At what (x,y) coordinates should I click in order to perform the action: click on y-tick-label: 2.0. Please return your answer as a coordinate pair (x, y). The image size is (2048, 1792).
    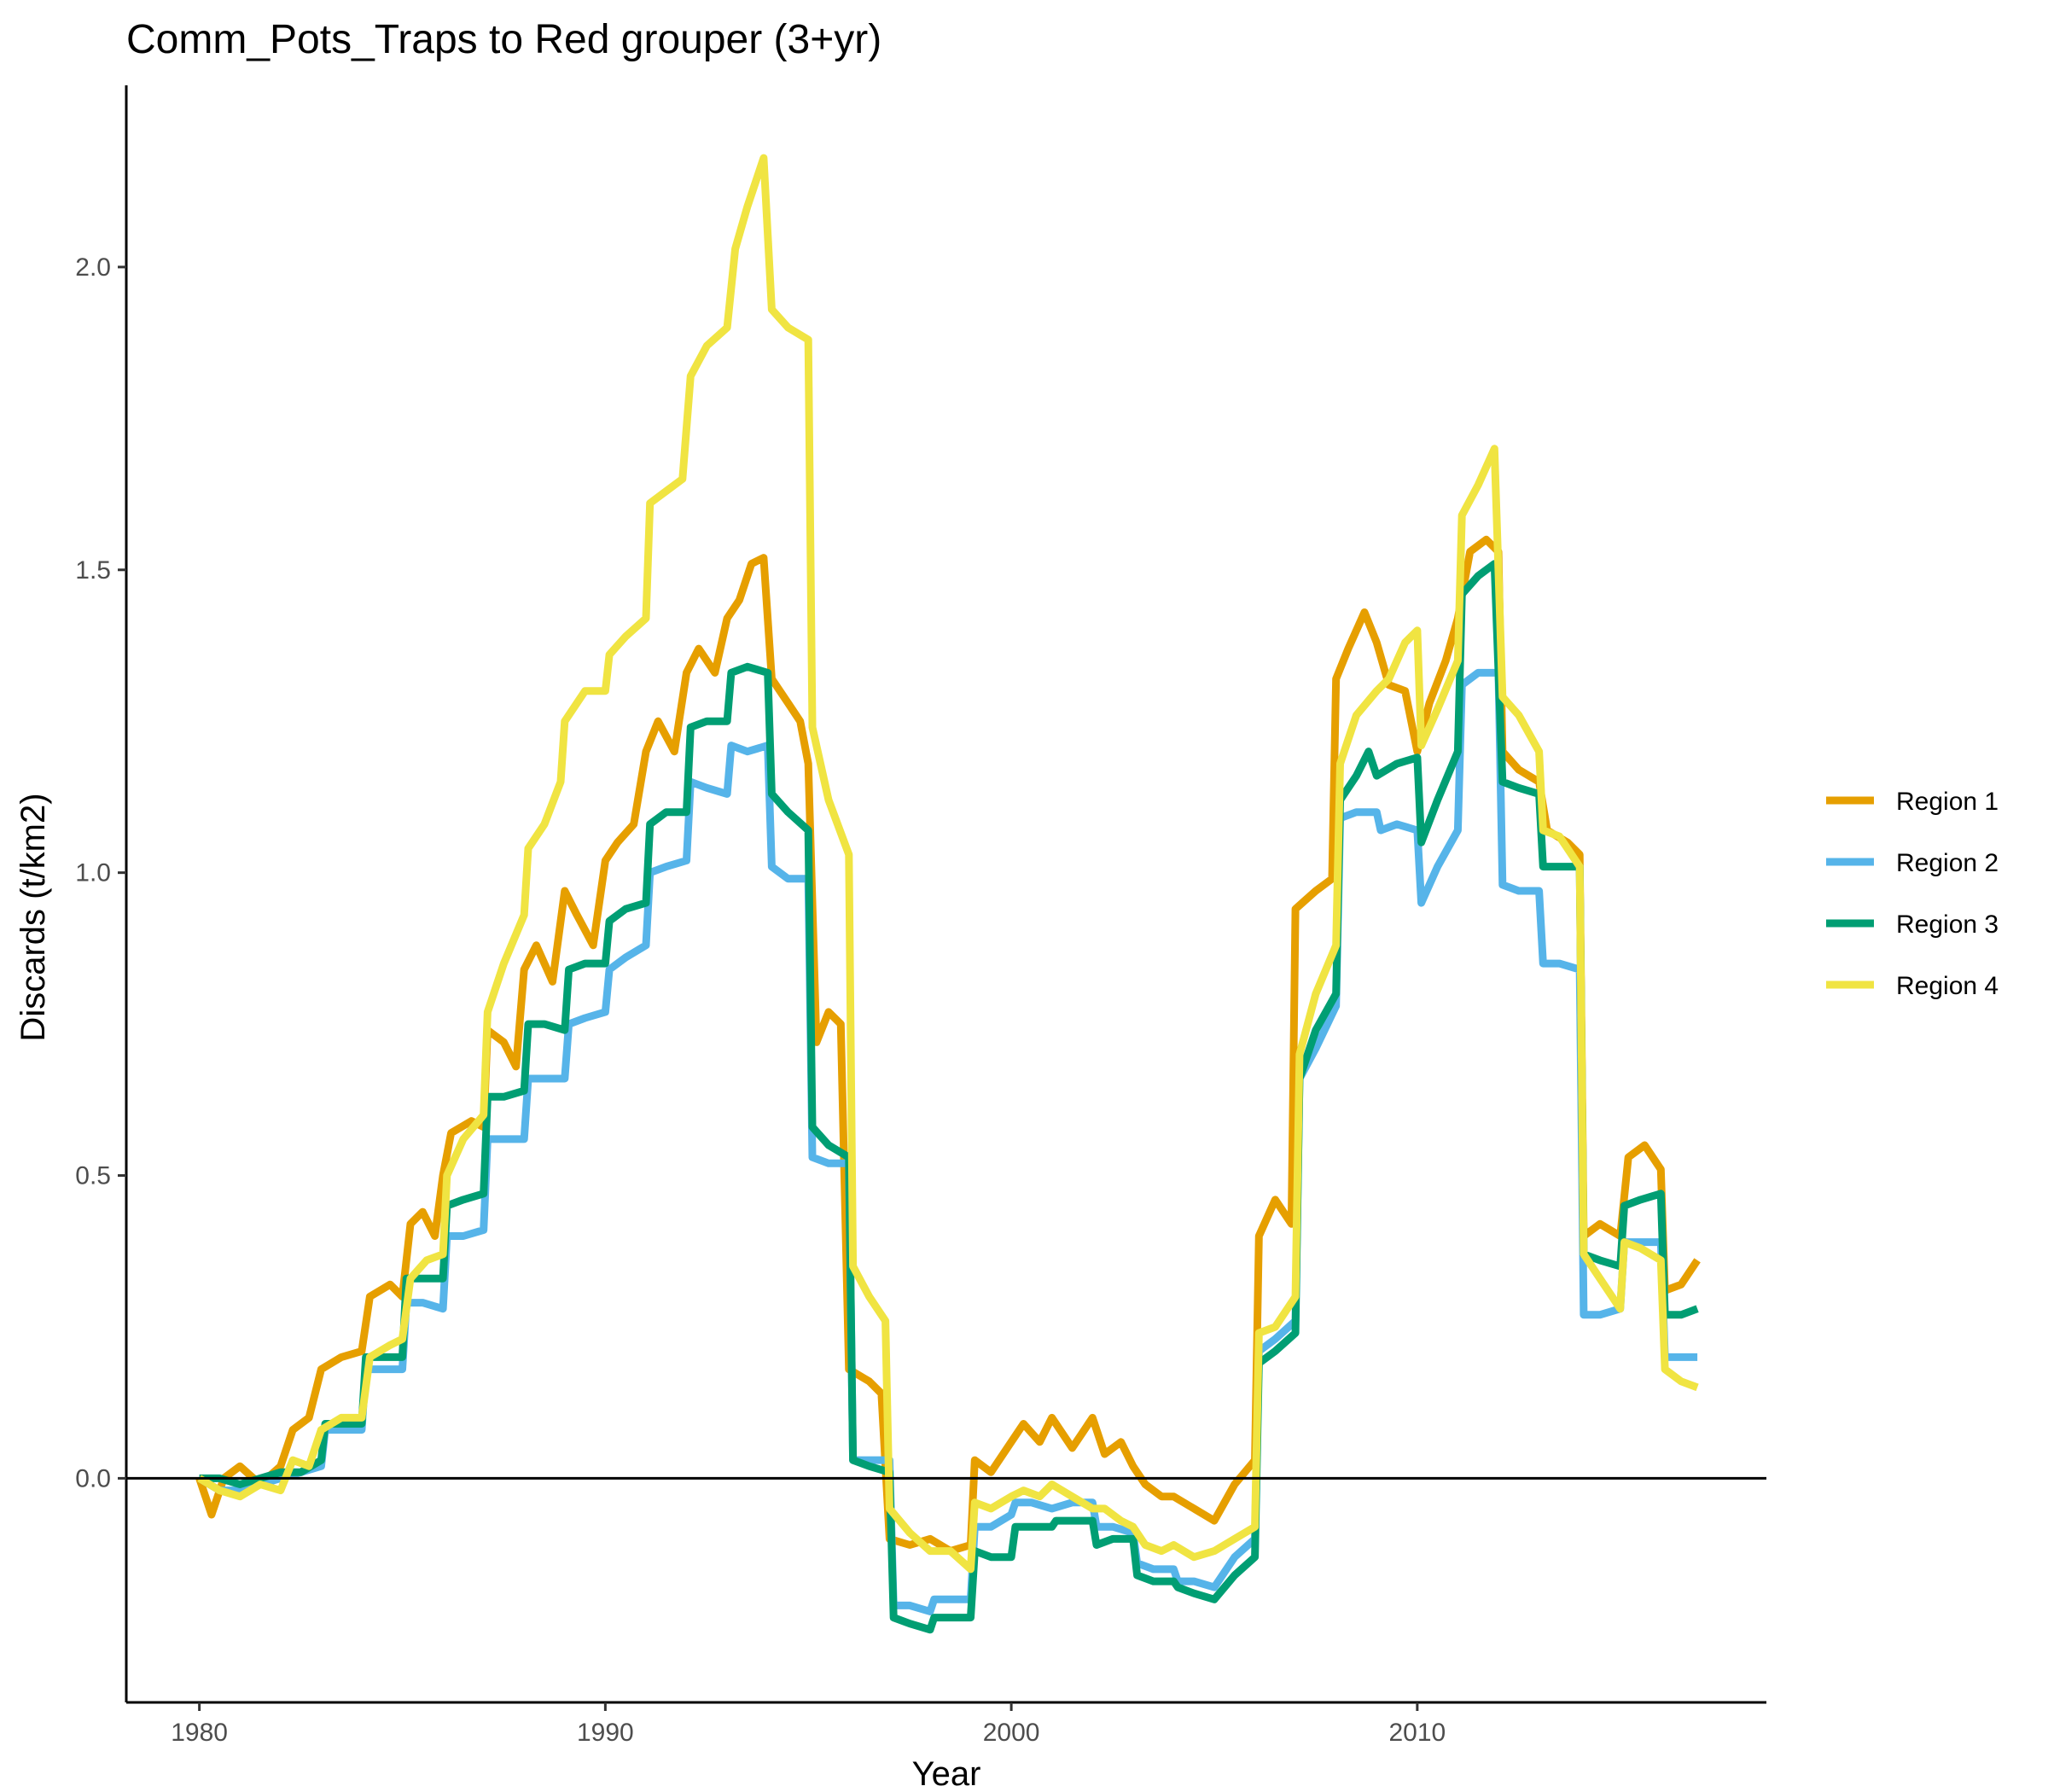
    Looking at the image, I should click on (93, 267).